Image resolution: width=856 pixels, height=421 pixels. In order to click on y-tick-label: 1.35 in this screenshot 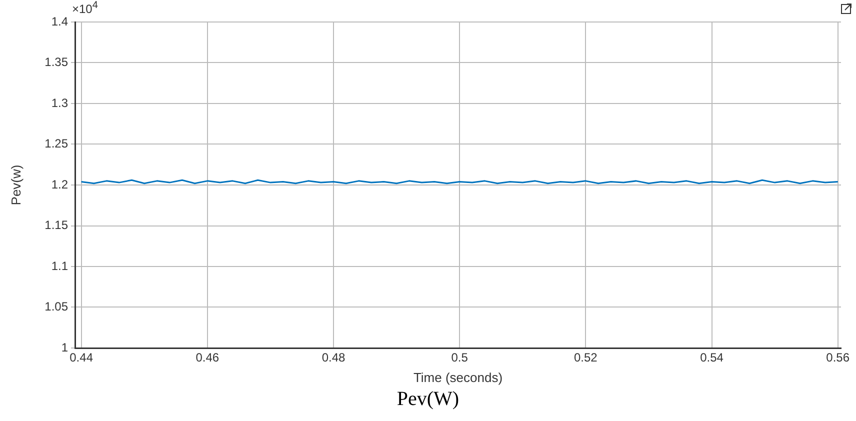, I will do `click(56, 62)`.